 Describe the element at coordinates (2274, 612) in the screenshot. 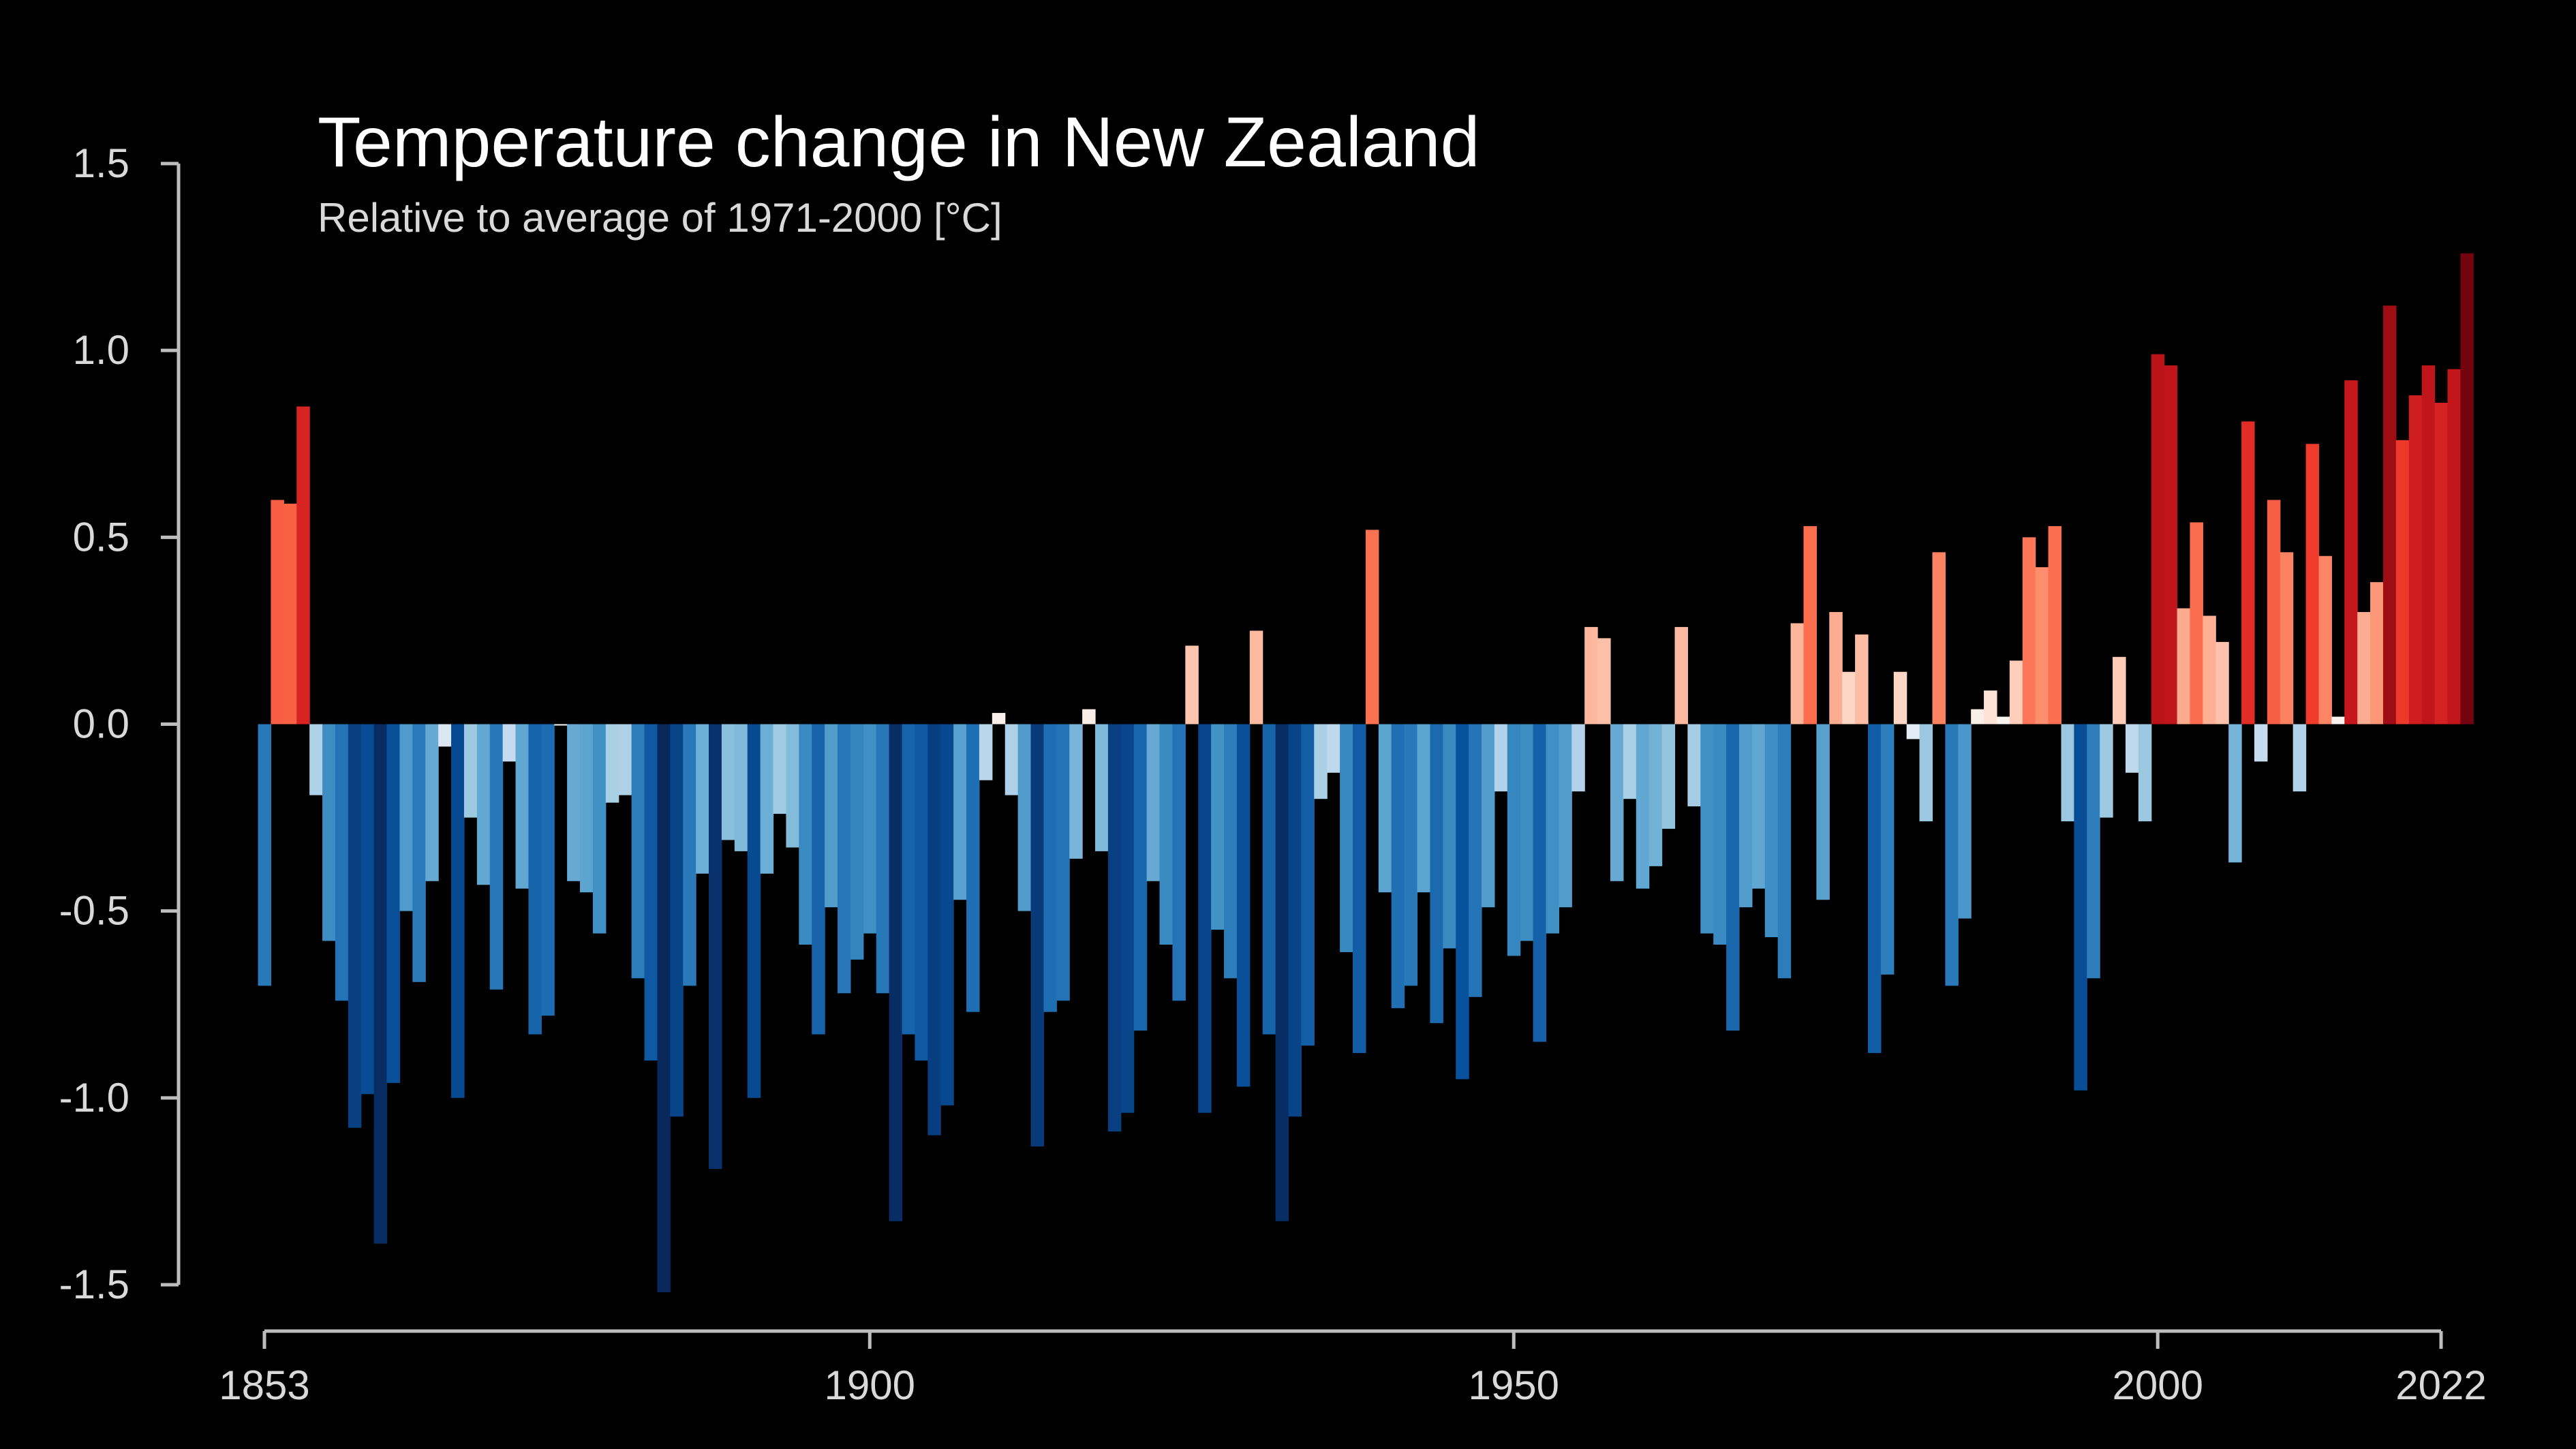

I see `bar-2009` at that location.